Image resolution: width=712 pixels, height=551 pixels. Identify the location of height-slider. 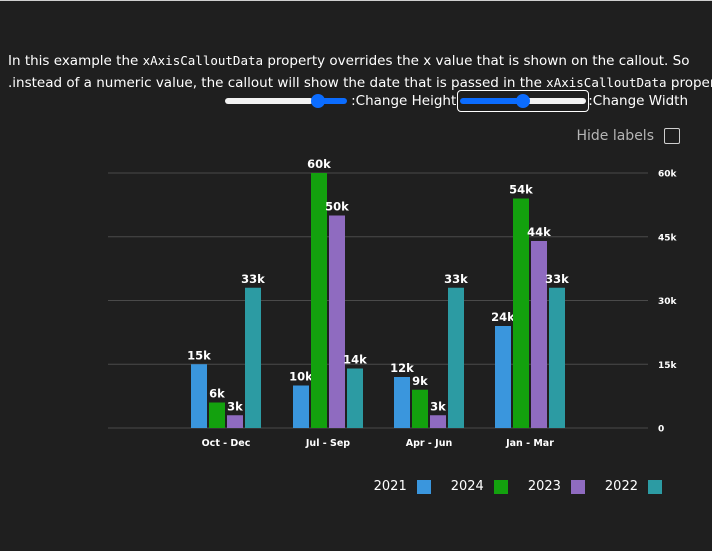
(287, 101).